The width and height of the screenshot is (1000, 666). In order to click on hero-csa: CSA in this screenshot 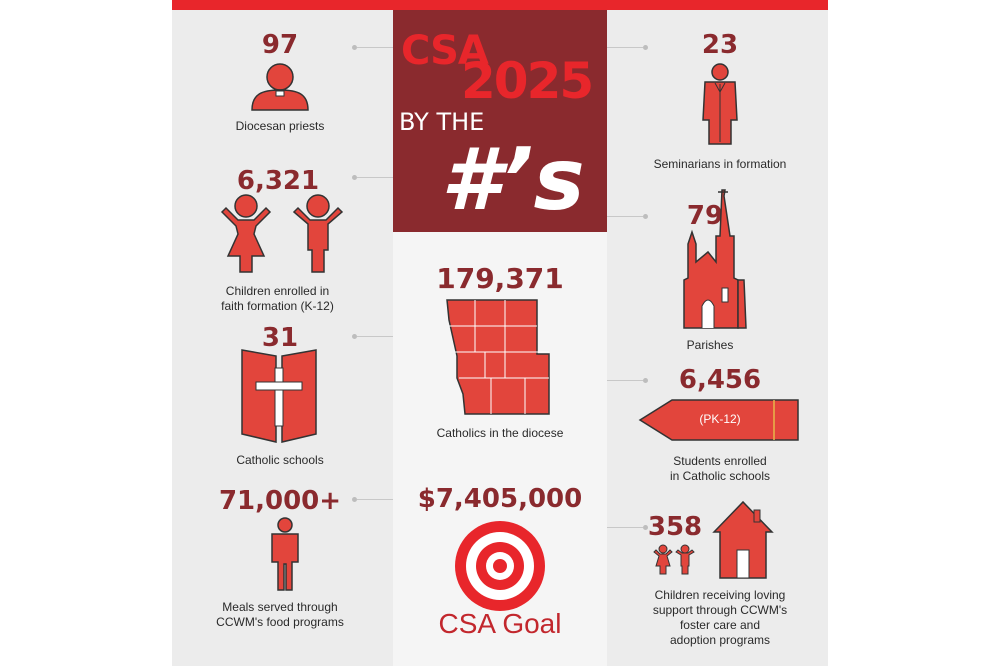, I will do `click(445, 51)`.